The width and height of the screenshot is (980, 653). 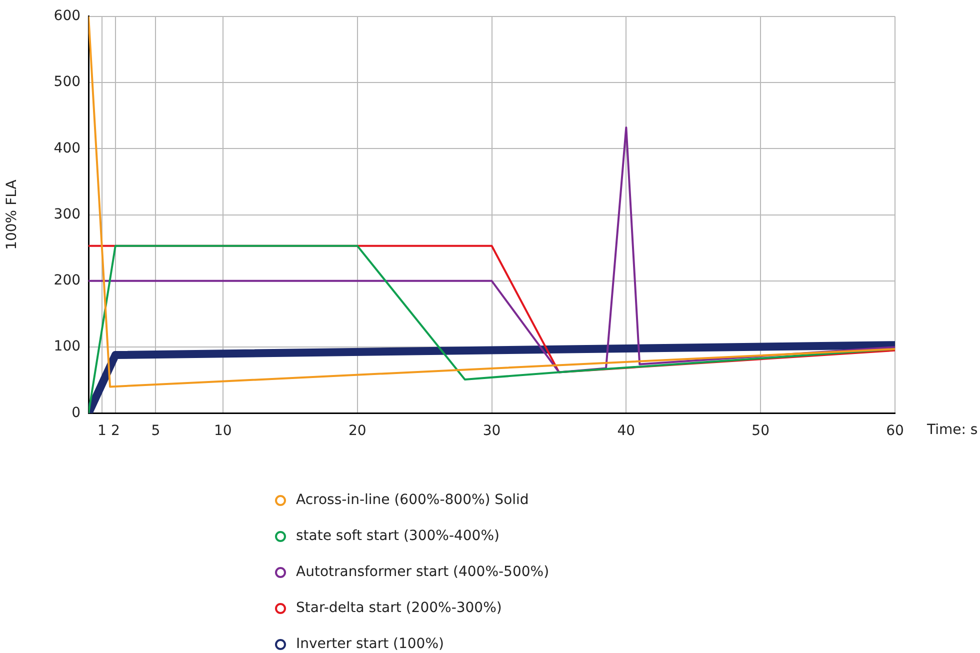 What do you see at coordinates (155, 431) in the screenshot?
I see `x-tick-label: 5` at bounding box center [155, 431].